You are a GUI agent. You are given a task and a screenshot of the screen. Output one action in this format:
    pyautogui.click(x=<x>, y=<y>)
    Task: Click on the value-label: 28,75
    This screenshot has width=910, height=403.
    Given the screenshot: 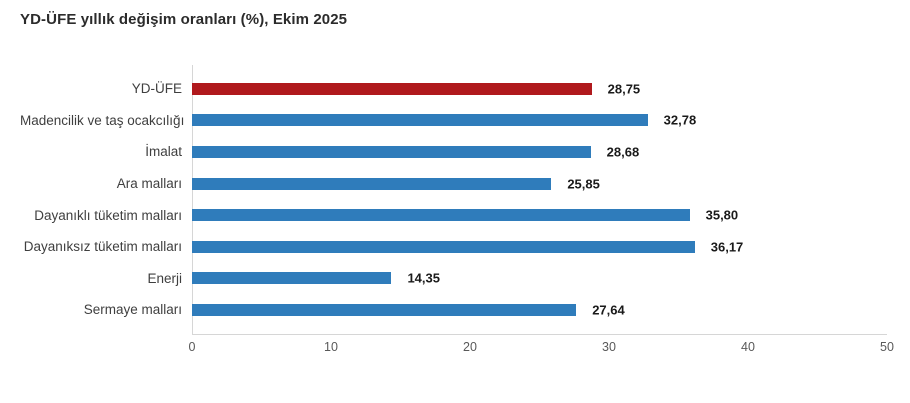 What is the action you would take?
    pyautogui.click(x=624, y=89)
    